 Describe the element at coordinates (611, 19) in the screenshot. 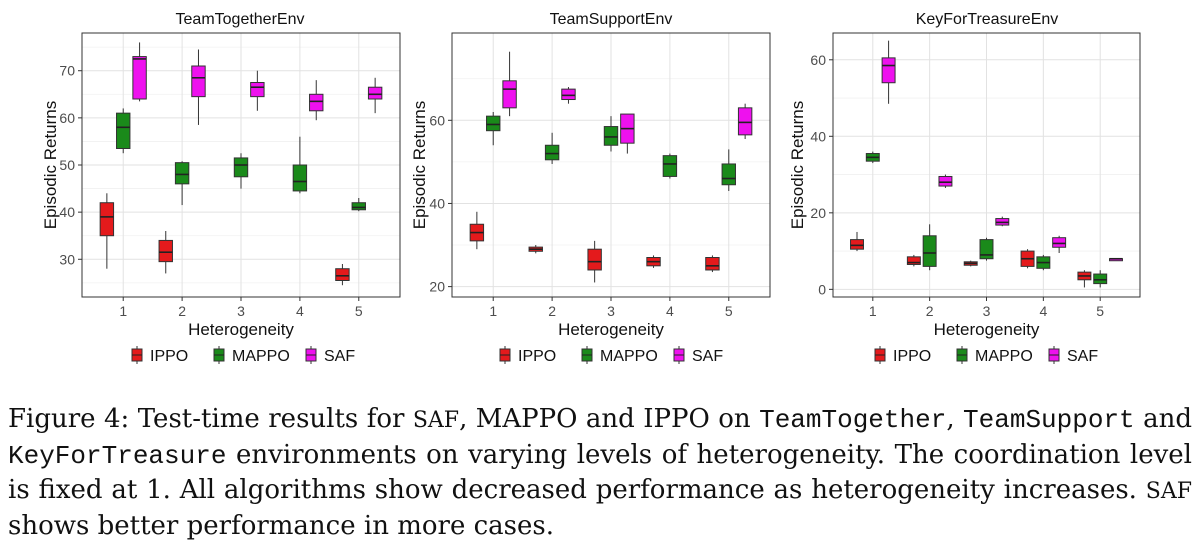

I see `chart-title: TeamSupportEnv` at that location.